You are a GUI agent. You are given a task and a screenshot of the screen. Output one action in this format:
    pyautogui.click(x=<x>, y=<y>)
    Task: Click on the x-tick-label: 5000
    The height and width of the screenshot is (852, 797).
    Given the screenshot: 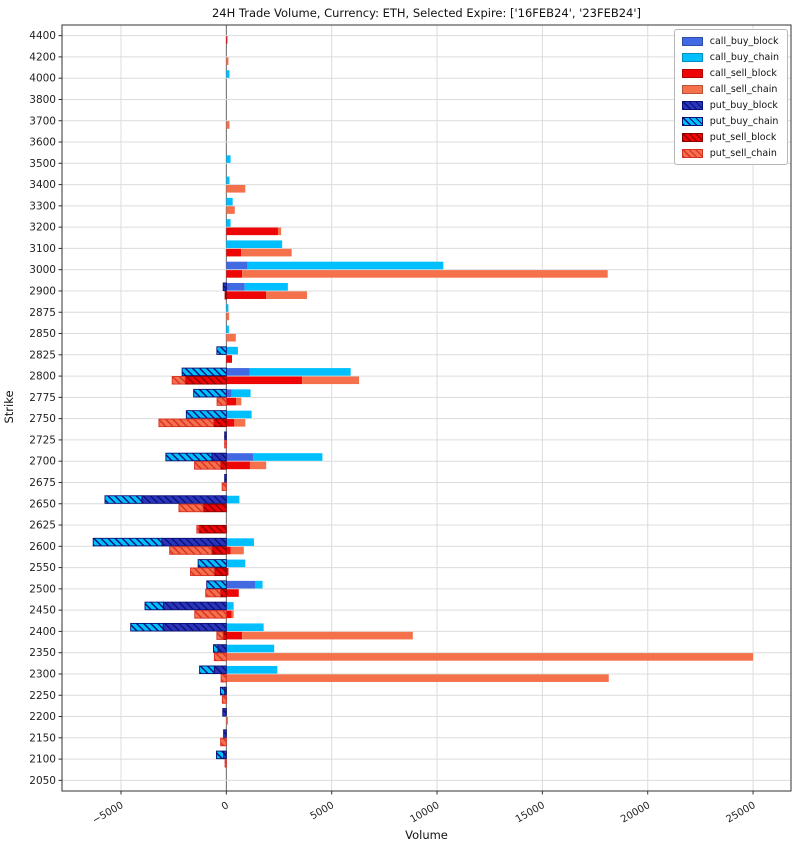 What is the action you would take?
    pyautogui.click(x=323, y=811)
    